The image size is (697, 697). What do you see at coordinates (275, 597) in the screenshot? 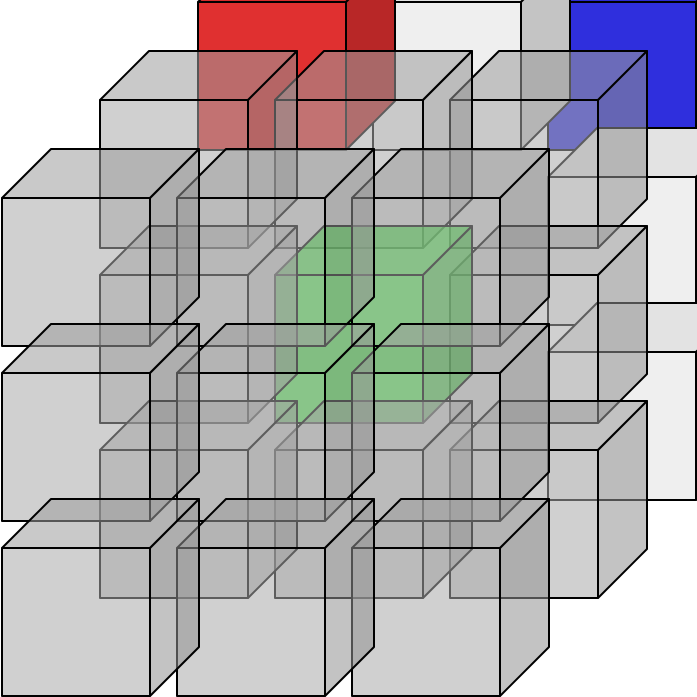
I see `cube-front-r2-c1-gray` at bounding box center [275, 597].